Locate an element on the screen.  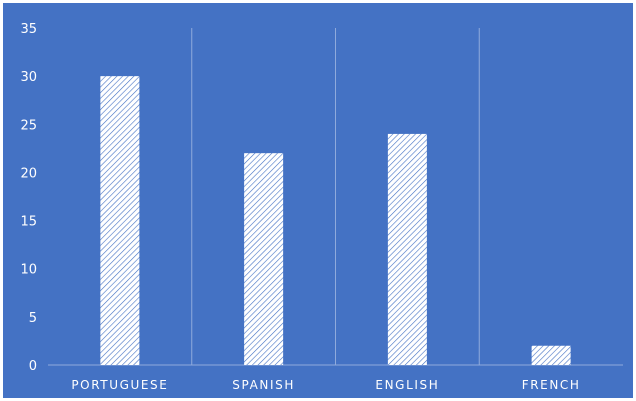
bar-french is located at coordinates (551, 355).